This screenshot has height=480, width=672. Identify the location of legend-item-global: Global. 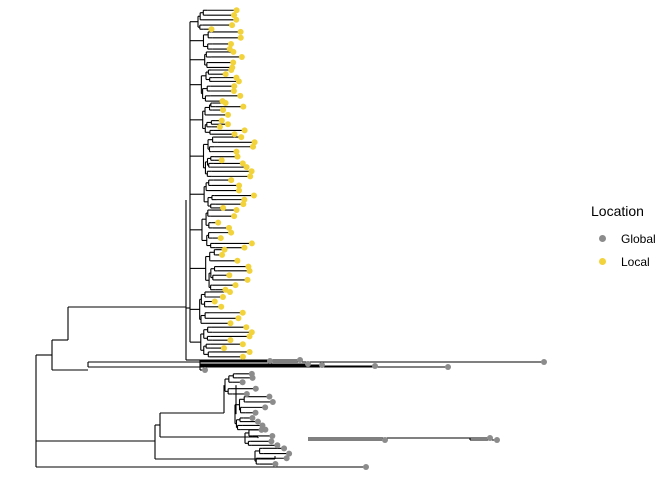
(631, 238).